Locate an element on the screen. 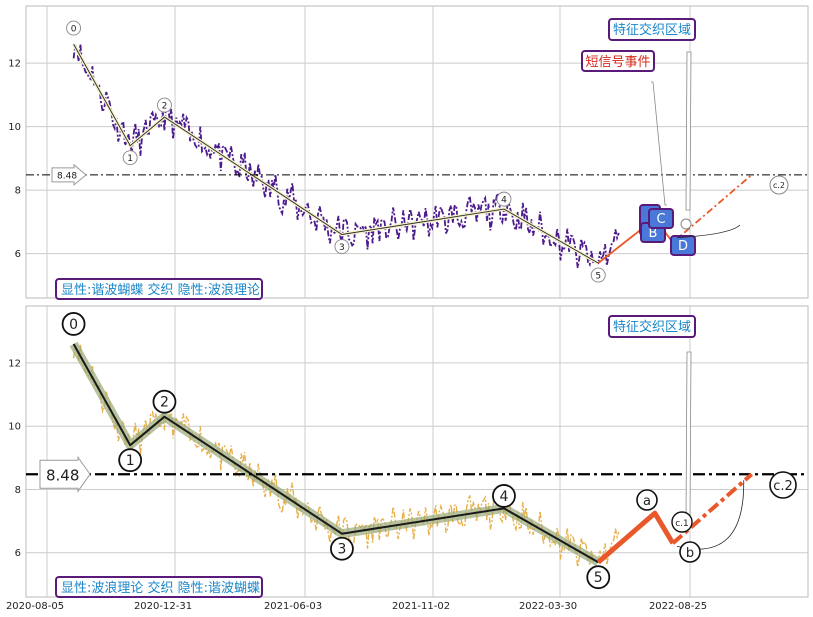 The width and height of the screenshot is (813, 617). abc-point-label: b is located at coordinates (690, 553).